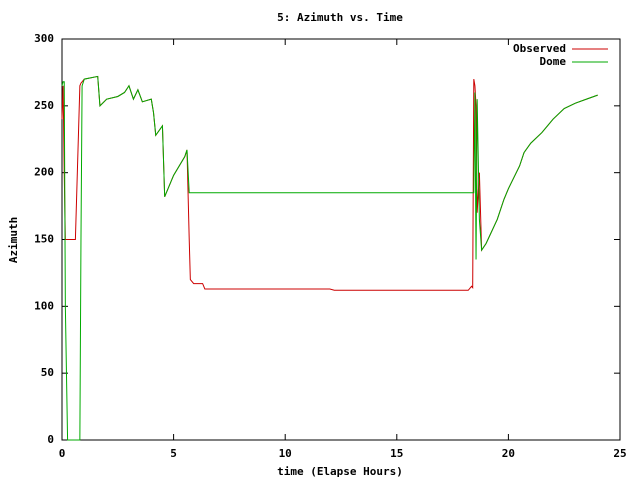 The height and width of the screenshot is (480, 640). Describe the element at coordinates (173, 453) in the screenshot. I see `x-tick-label: 5` at that location.